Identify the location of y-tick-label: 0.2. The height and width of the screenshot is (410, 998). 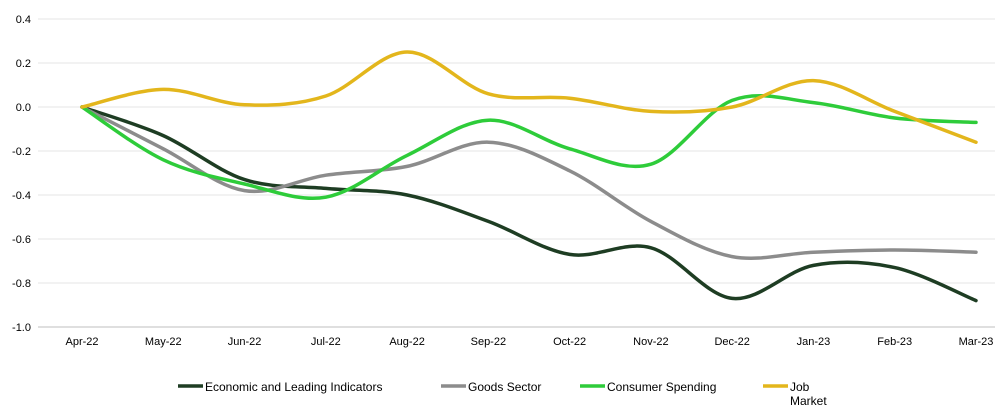
(23, 64).